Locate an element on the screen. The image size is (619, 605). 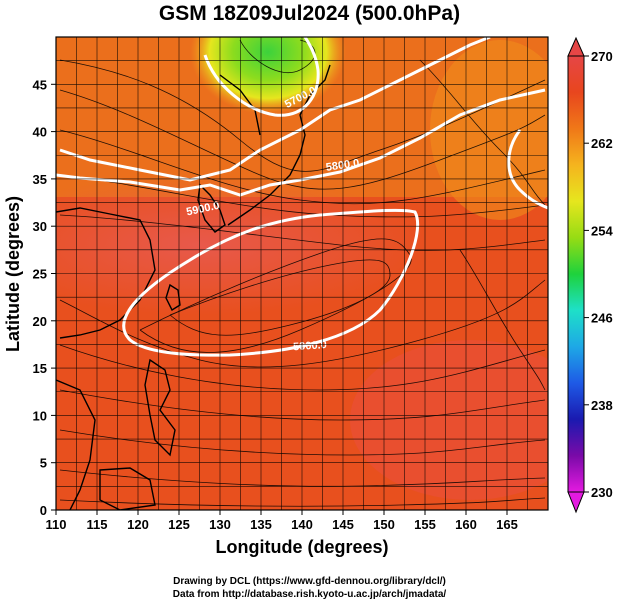
indochina-coastline is located at coordinates (76, 444).